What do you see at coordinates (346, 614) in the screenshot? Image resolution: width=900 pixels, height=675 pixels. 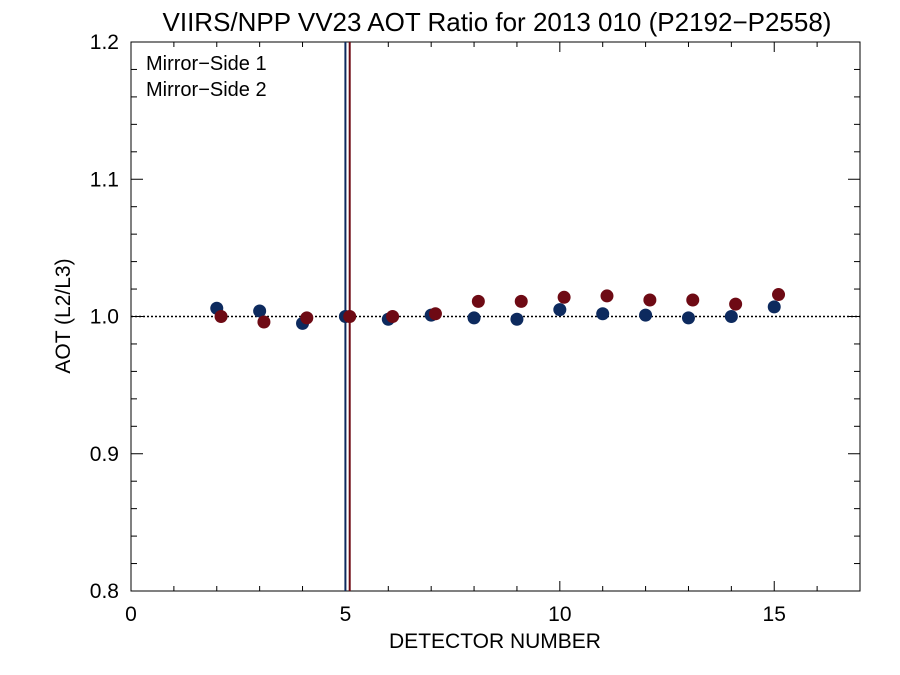 I see `x-tick-label: 5` at bounding box center [346, 614].